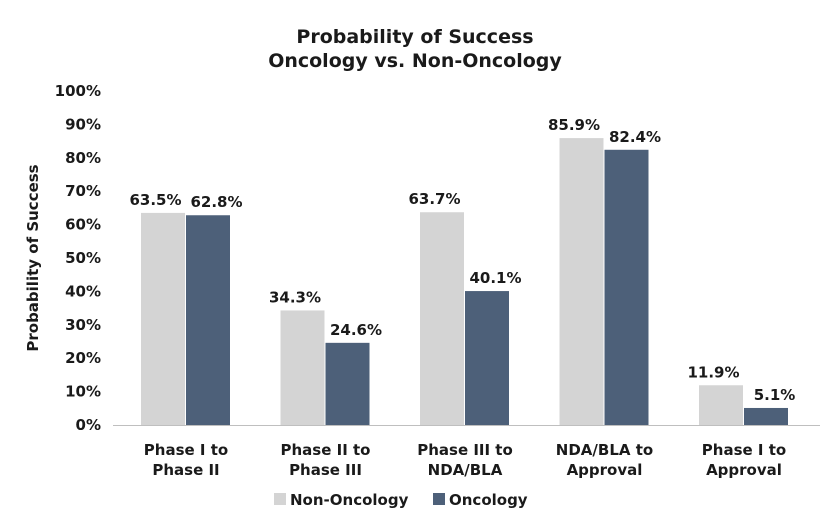 This screenshot has width=831, height=522. Describe the element at coordinates (83, 291) in the screenshot. I see `y-tick-label: 40%` at that location.